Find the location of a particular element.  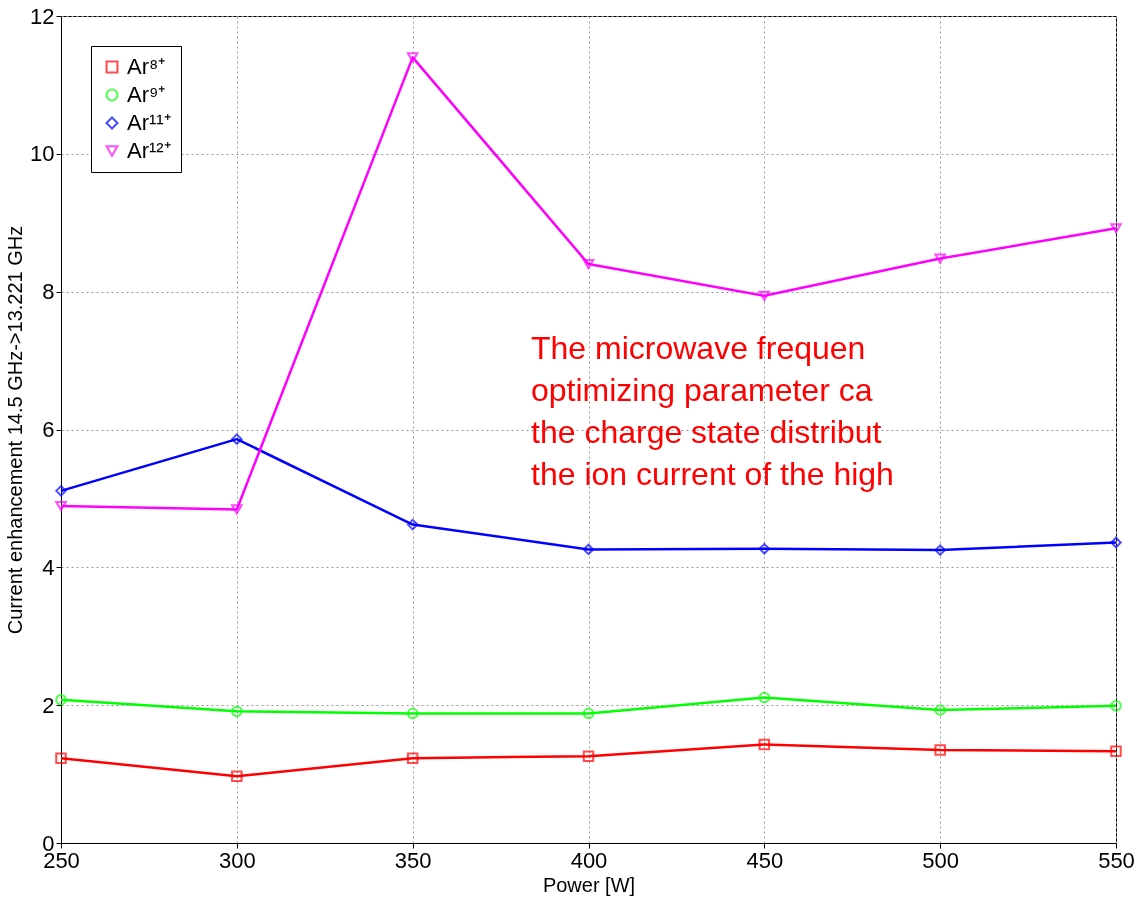

annotation: the charge state distribut is located at coordinates (706, 432).